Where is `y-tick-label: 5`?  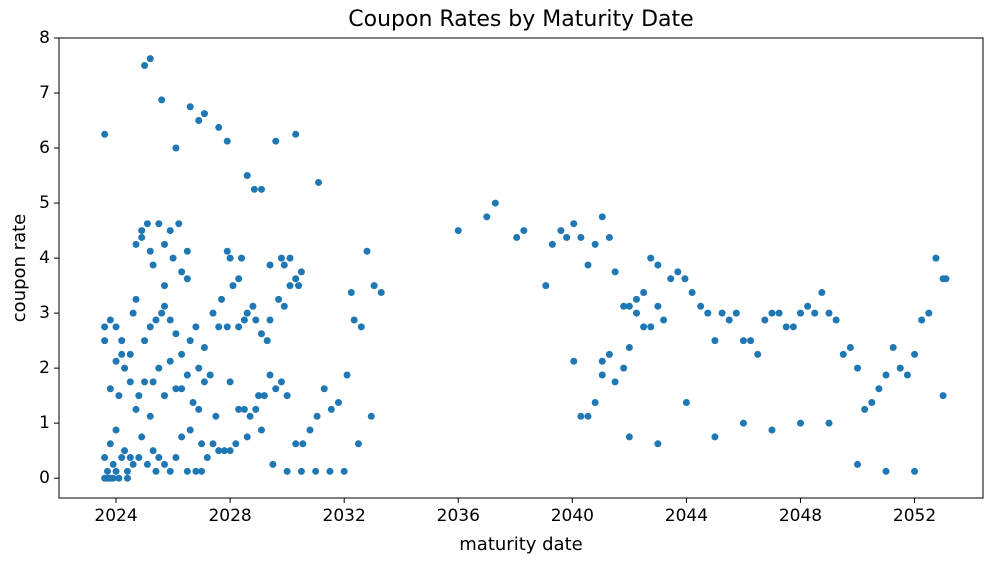
y-tick-label: 5 is located at coordinates (44, 203).